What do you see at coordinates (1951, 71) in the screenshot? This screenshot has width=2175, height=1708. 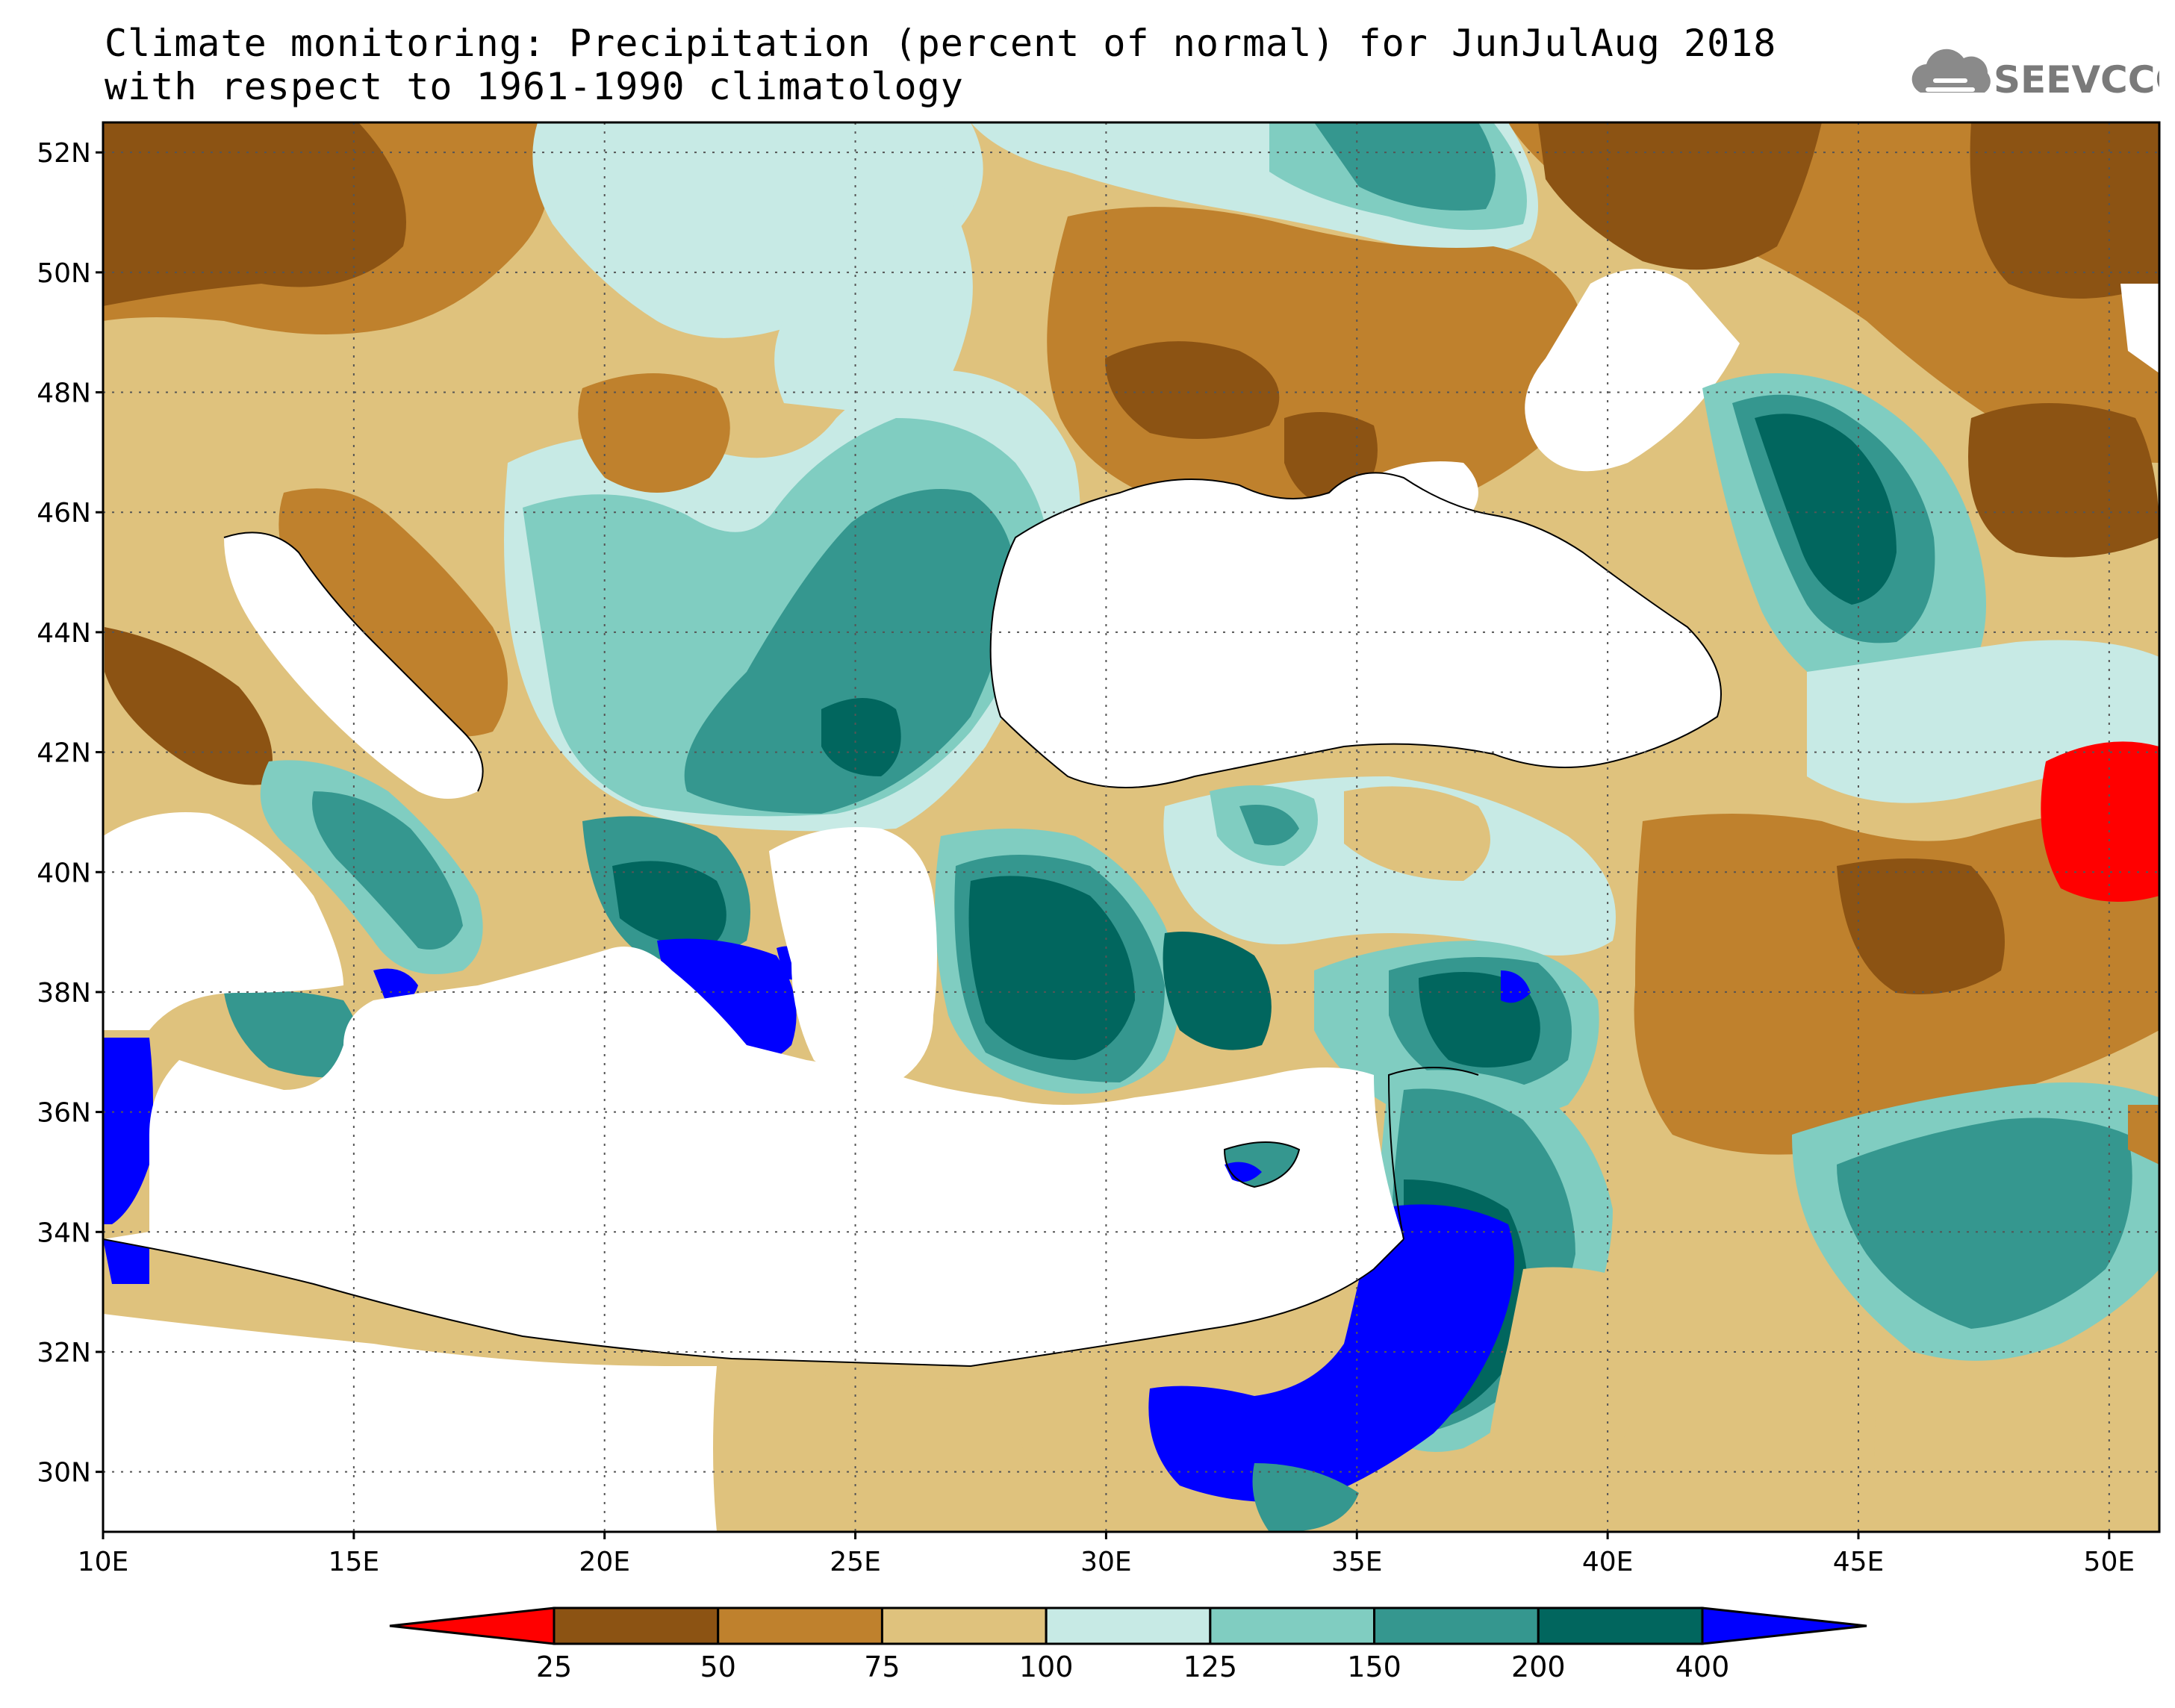 I see `cloud-icon` at bounding box center [1951, 71].